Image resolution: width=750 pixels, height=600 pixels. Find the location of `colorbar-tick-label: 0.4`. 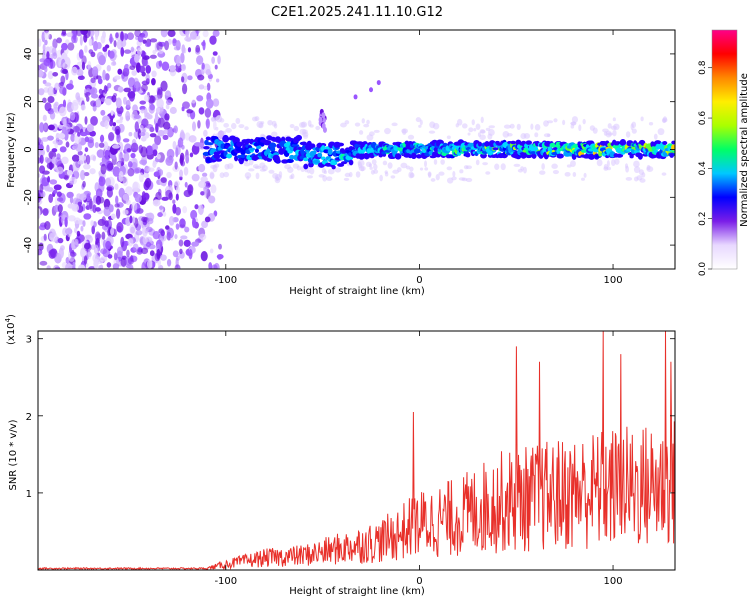

colorbar-tick-label: 0.4 is located at coordinates (703, 168).